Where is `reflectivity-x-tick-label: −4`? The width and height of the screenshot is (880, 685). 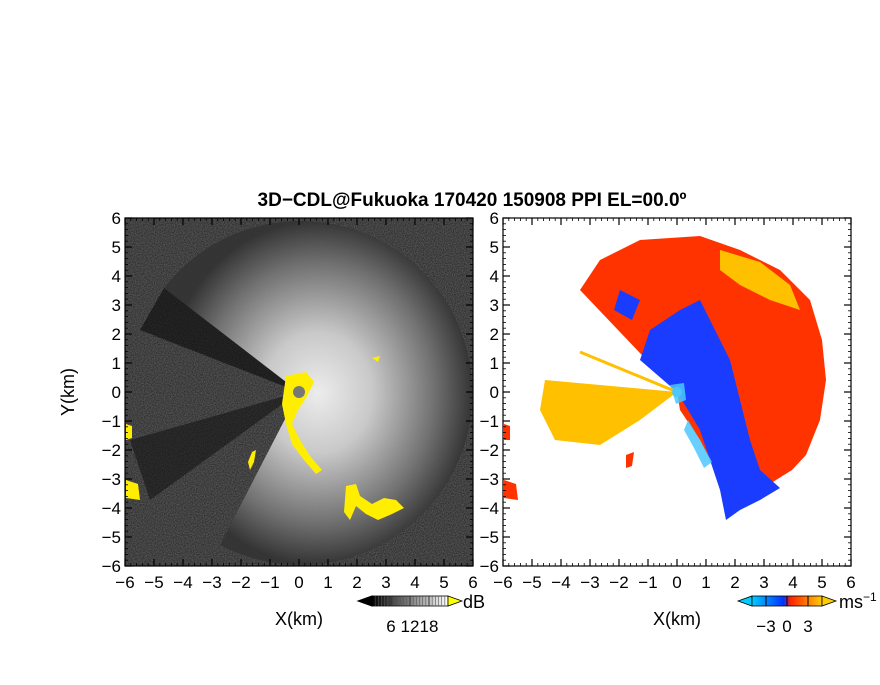 reflectivity-x-tick-label: −4 is located at coordinates (182, 582).